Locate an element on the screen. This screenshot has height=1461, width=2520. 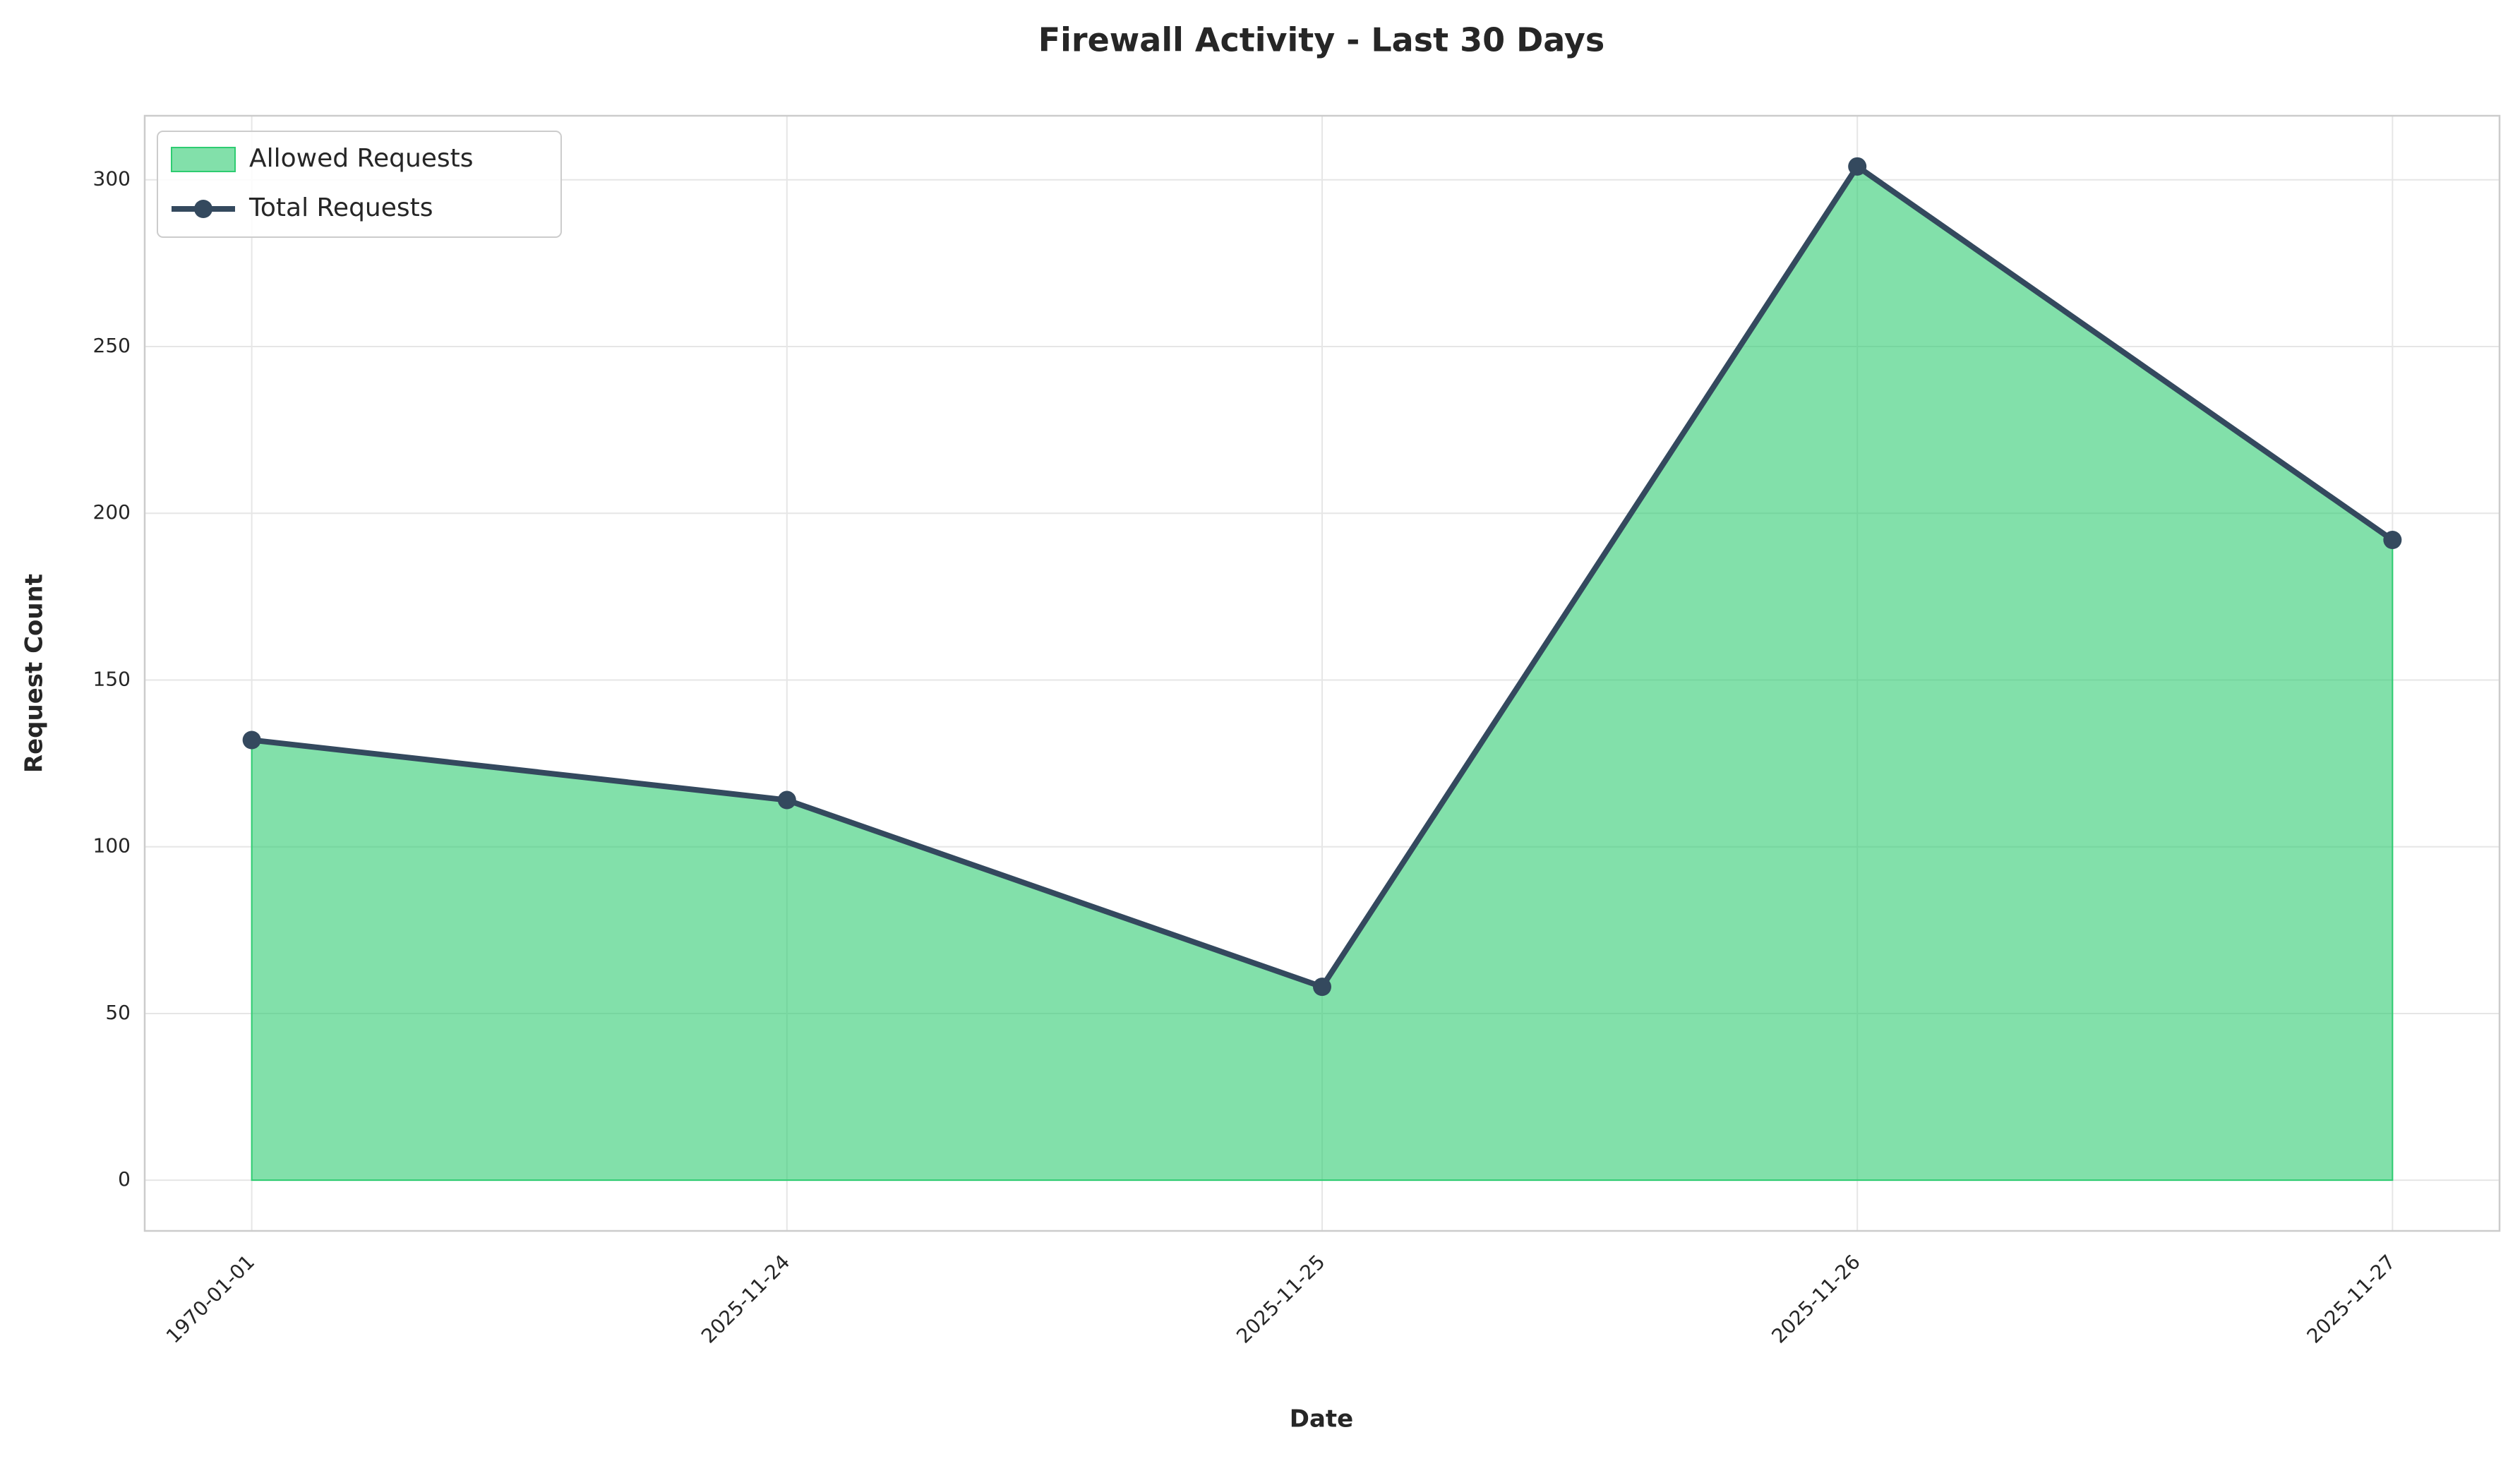
legend-box is located at coordinates (360, 184).